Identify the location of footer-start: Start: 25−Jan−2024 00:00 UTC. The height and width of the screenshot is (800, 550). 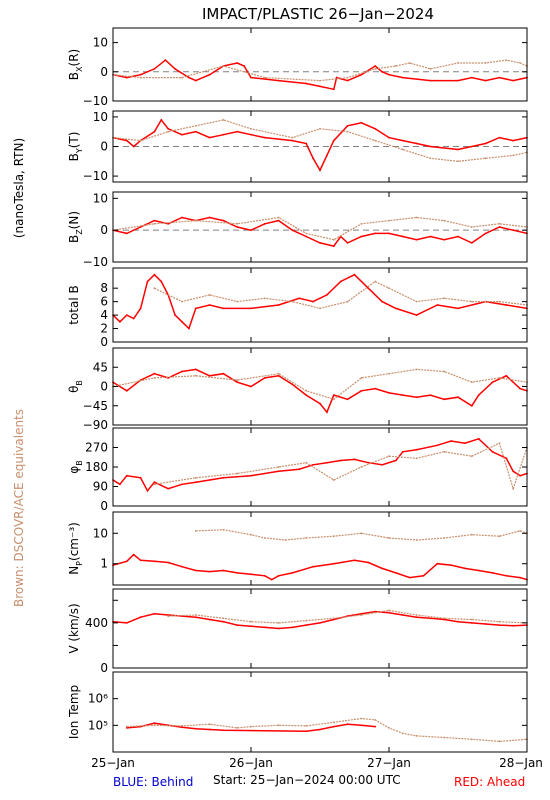
(307, 780).